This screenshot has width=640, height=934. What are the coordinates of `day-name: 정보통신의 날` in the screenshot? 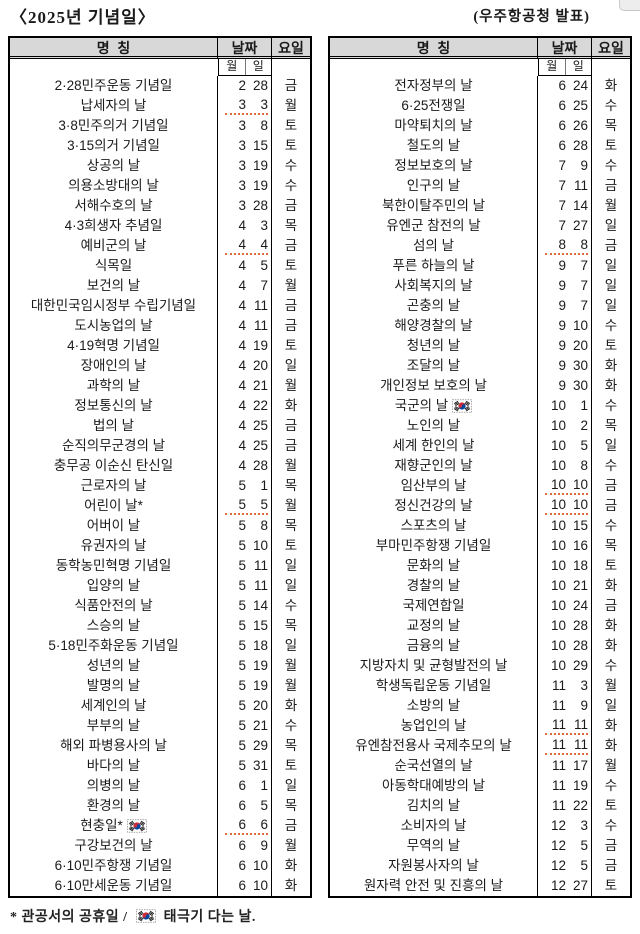 It's located at (113, 405).